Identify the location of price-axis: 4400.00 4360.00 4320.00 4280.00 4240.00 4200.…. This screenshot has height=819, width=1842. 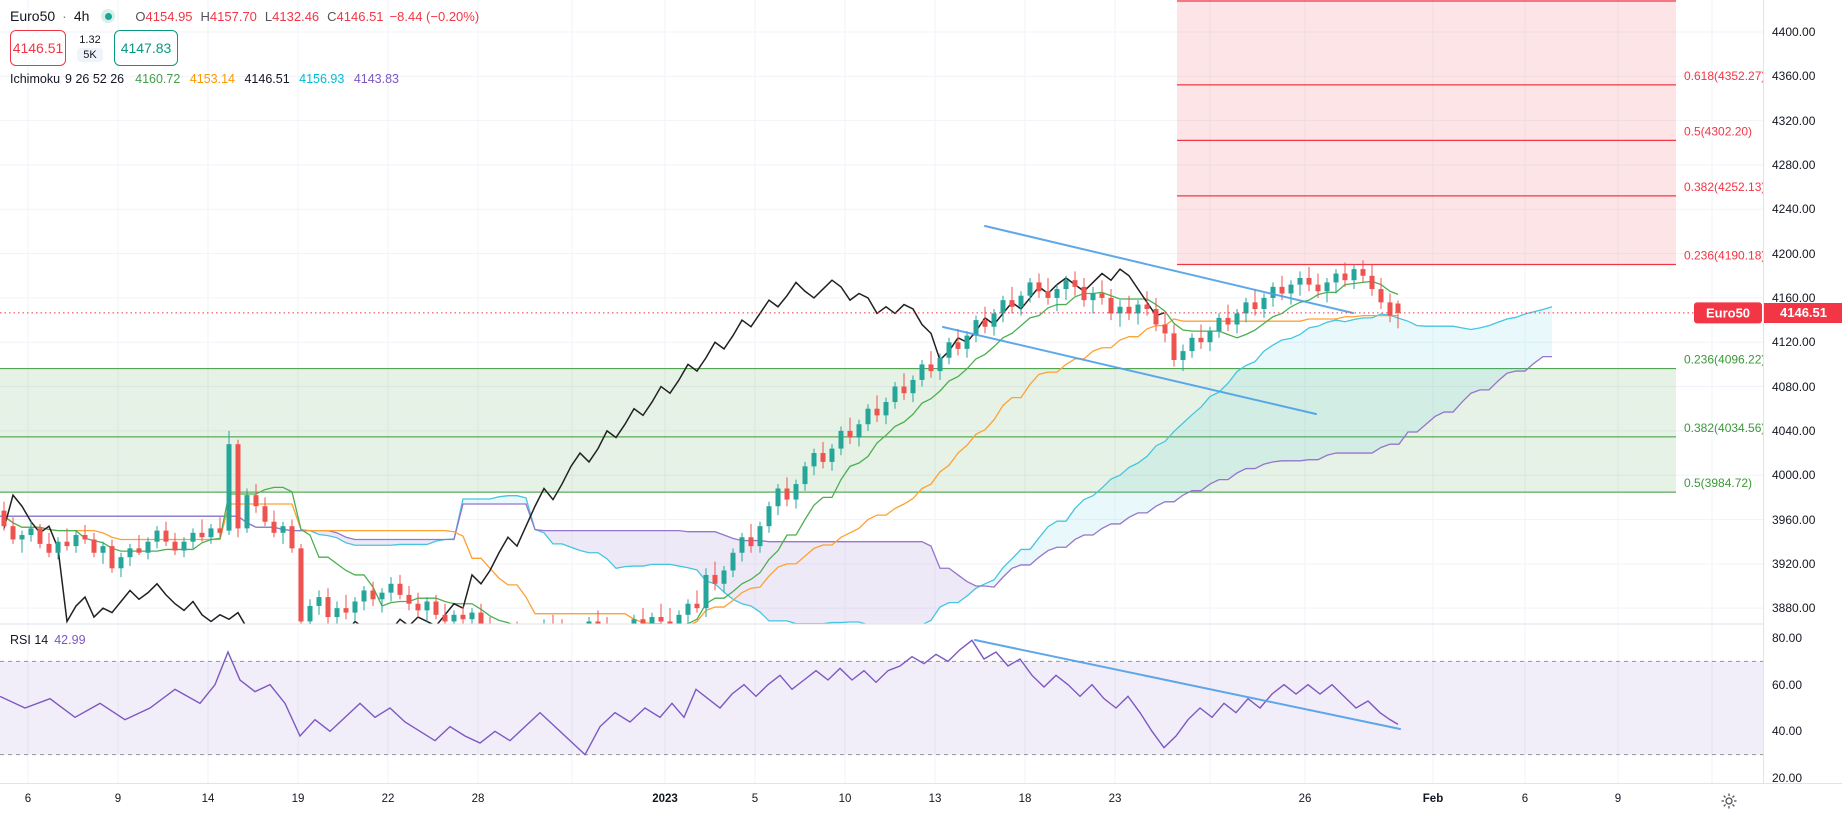
(1802, 392).